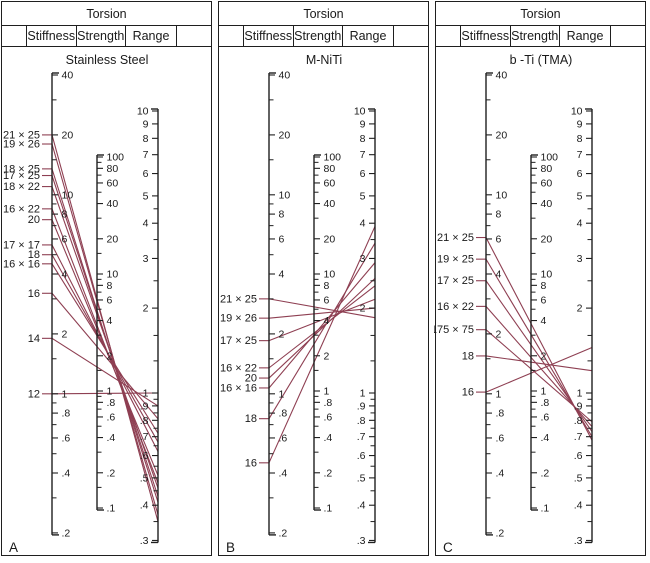  I want to click on panel-letter: B, so click(230, 547).